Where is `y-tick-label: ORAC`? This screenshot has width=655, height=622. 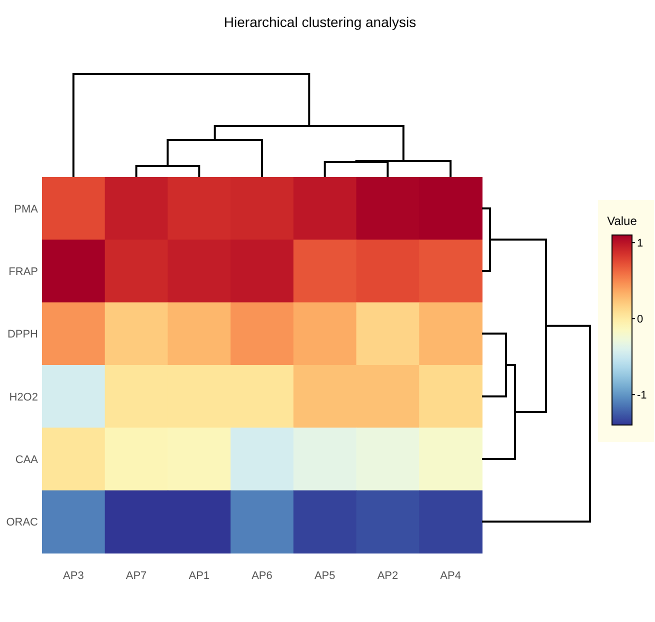
y-tick-label: ORAC is located at coordinates (22, 522).